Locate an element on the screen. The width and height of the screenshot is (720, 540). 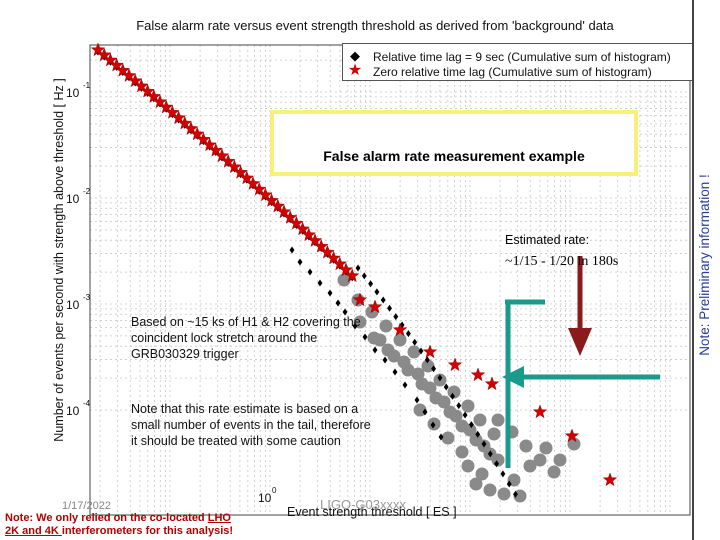
x-tick-label: 10 is located at coordinates (265, 498).